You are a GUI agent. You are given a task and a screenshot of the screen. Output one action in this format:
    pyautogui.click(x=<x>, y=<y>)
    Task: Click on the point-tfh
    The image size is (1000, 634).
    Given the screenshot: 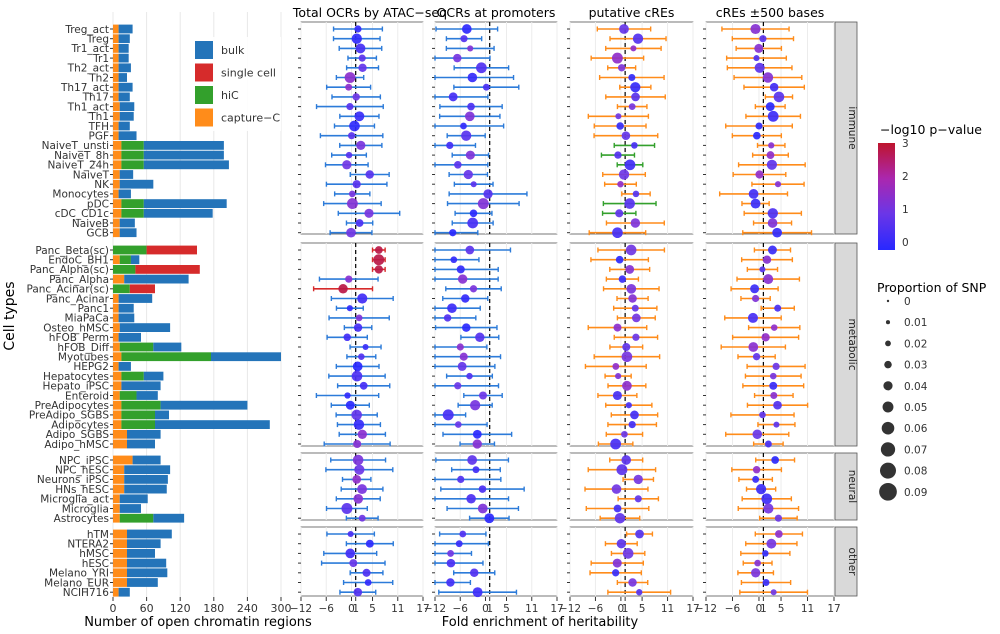 What is the action you would take?
    pyautogui.click(x=463, y=126)
    